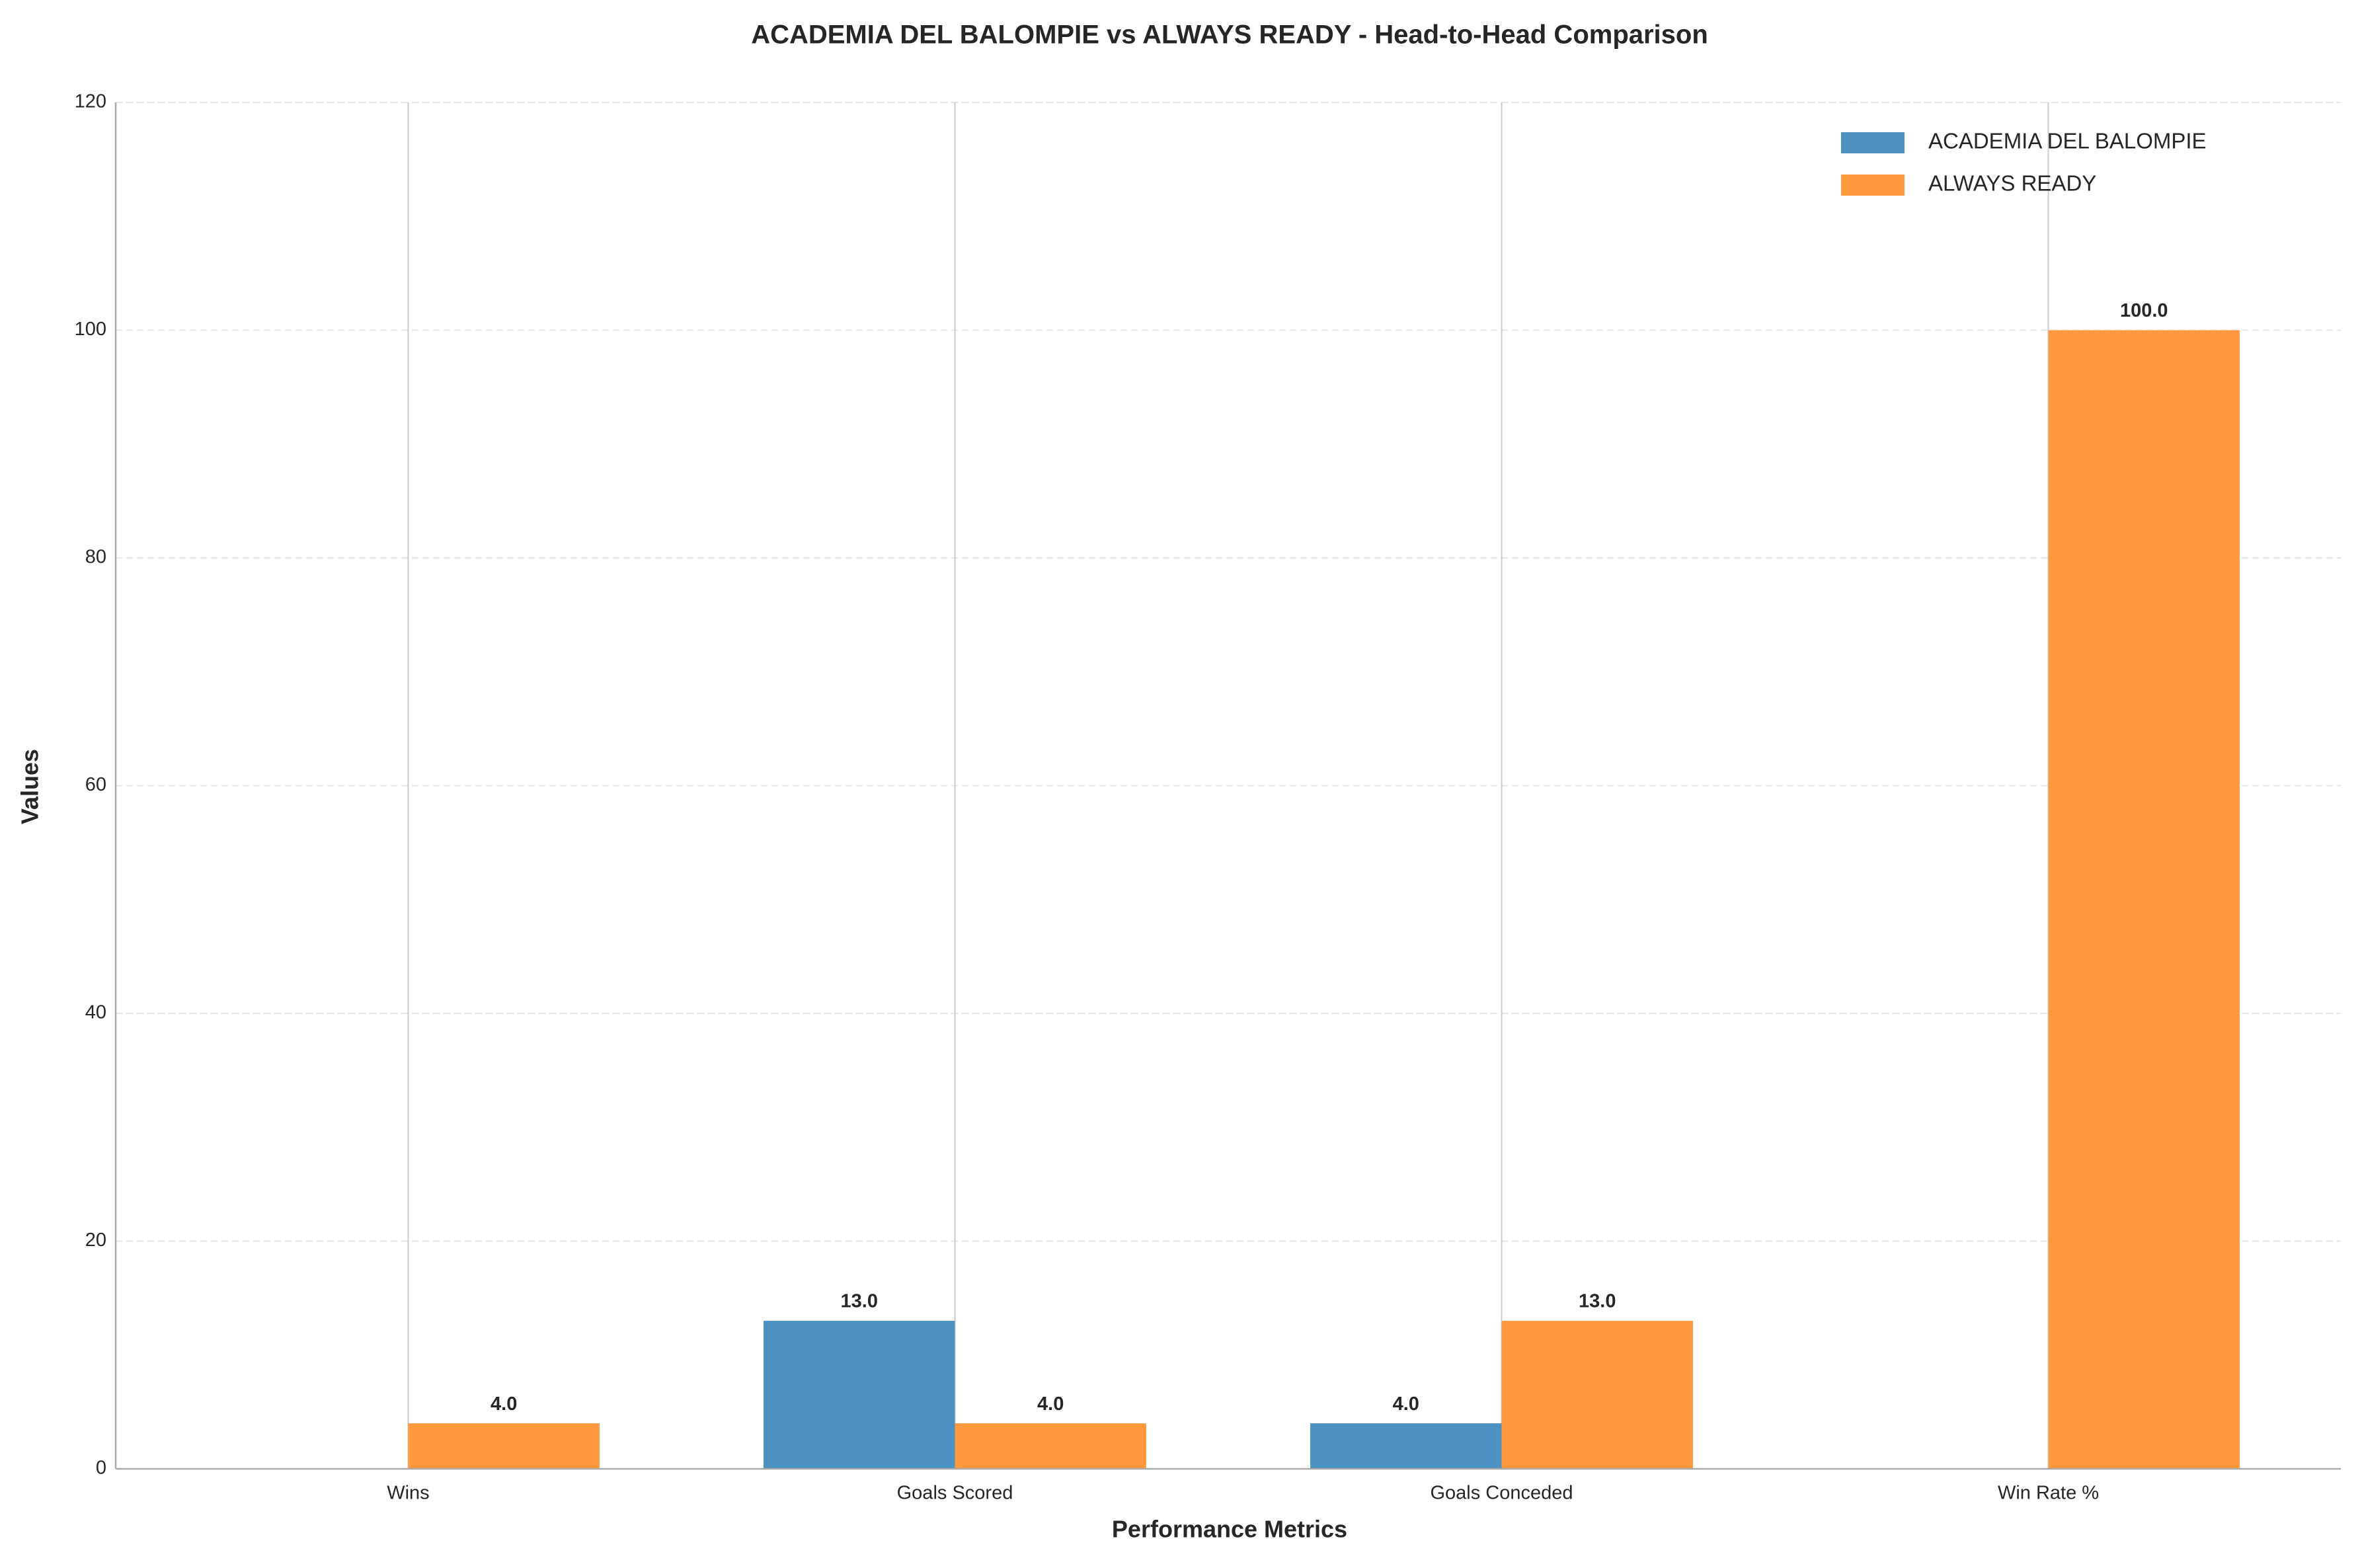 This screenshot has height=1568, width=2360. Describe the element at coordinates (95, 1240) in the screenshot. I see `y-tick-label: 20` at that location.